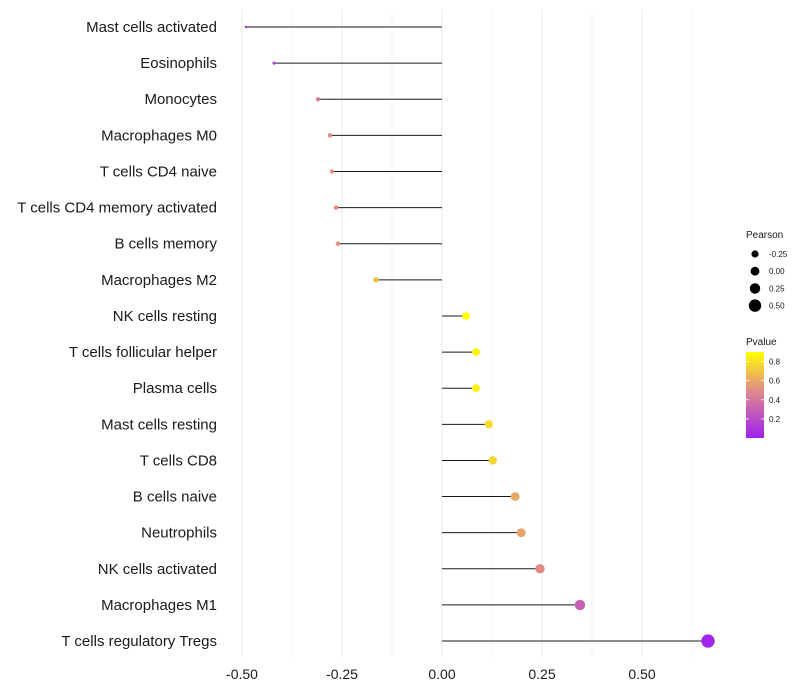 The height and width of the screenshot is (700, 800). Describe the element at coordinates (775, 419) in the screenshot. I see `color-legend-label: 0.2` at that location.